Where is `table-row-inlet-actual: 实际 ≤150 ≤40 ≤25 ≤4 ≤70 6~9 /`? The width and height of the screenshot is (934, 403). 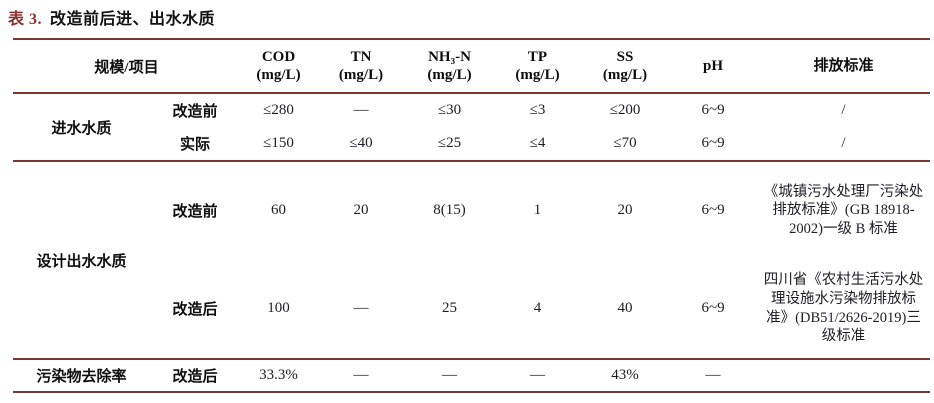
table-row-inlet-actual: 实际 ≤150 ≤40 ≤25 ≤4 ≤70 6~9 / is located at coordinates (472, 144).